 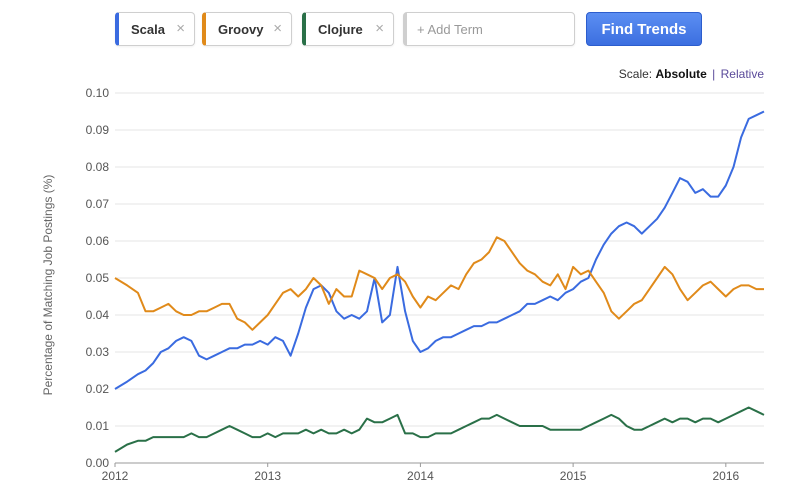 What do you see at coordinates (98, 167) in the screenshot?
I see `y-tick-label: 0.08` at bounding box center [98, 167].